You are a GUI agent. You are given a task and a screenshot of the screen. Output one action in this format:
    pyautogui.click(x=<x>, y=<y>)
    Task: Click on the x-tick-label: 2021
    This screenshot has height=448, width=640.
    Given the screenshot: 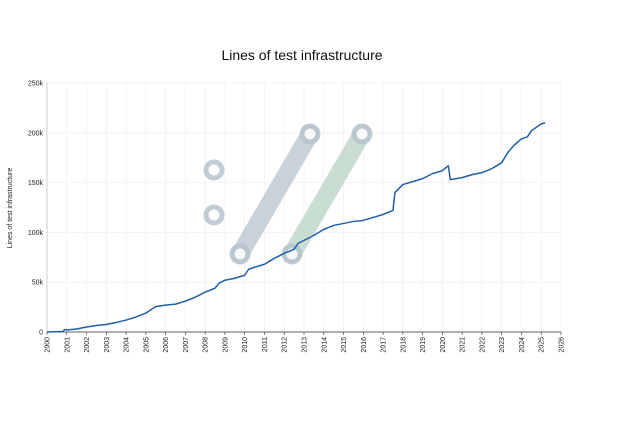 What is the action you would take?
    pyautogui.click(x=463, y=345)
    